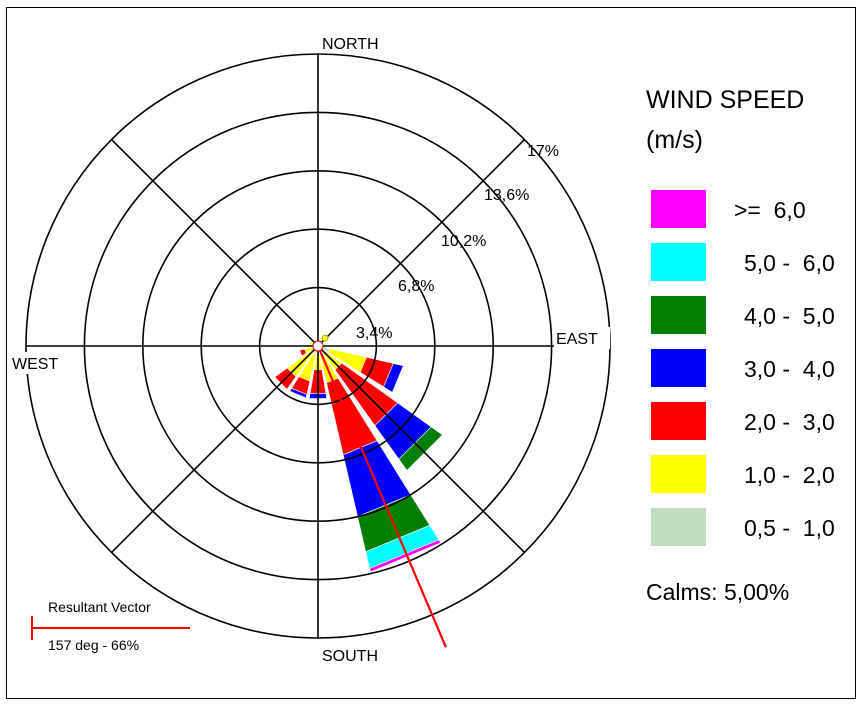  I want to click on resultant-vector-text: 157 deg - 66%, so click(93, 645).